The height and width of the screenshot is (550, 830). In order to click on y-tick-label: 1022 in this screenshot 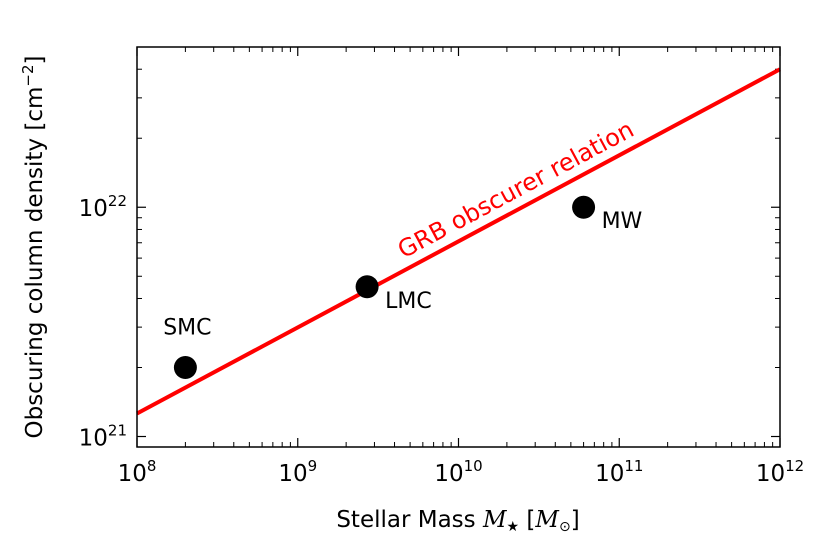, I will do `click(103, 207)`.